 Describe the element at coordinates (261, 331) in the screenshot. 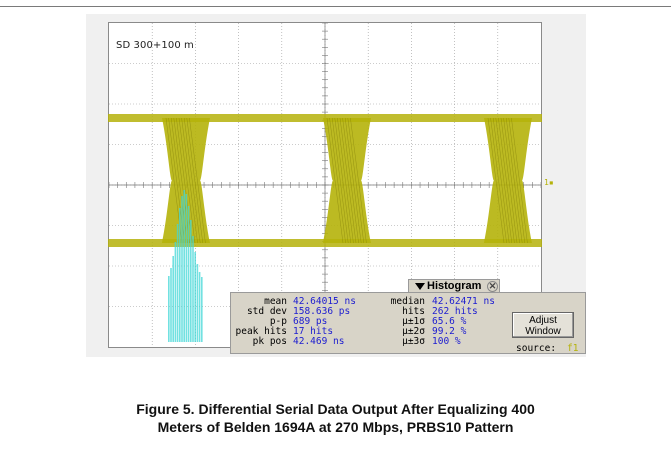

I see `stat-label: peak hits` at that location.